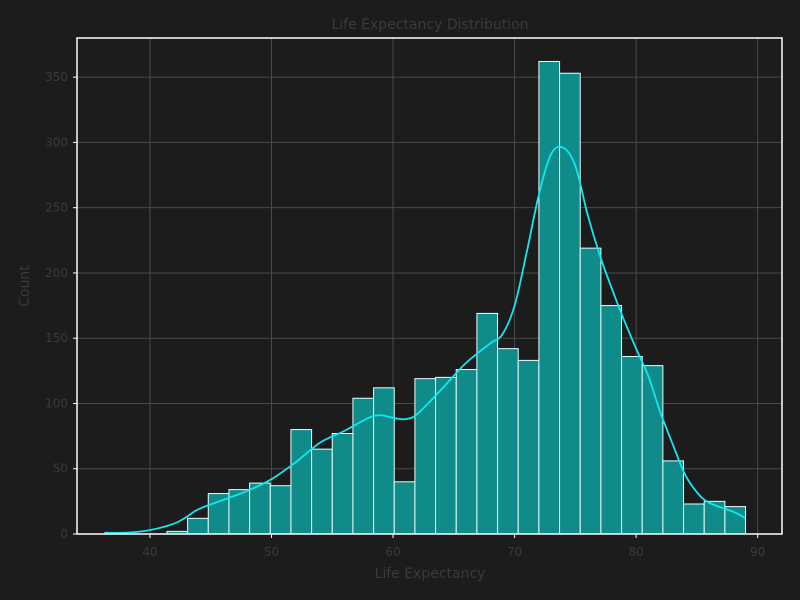 This screenshot has height=600, width=800. What do you see at coordinates (635, 552) in the screenshot?
I see `x-tick-label: 80` at bounding box center [635, 552].